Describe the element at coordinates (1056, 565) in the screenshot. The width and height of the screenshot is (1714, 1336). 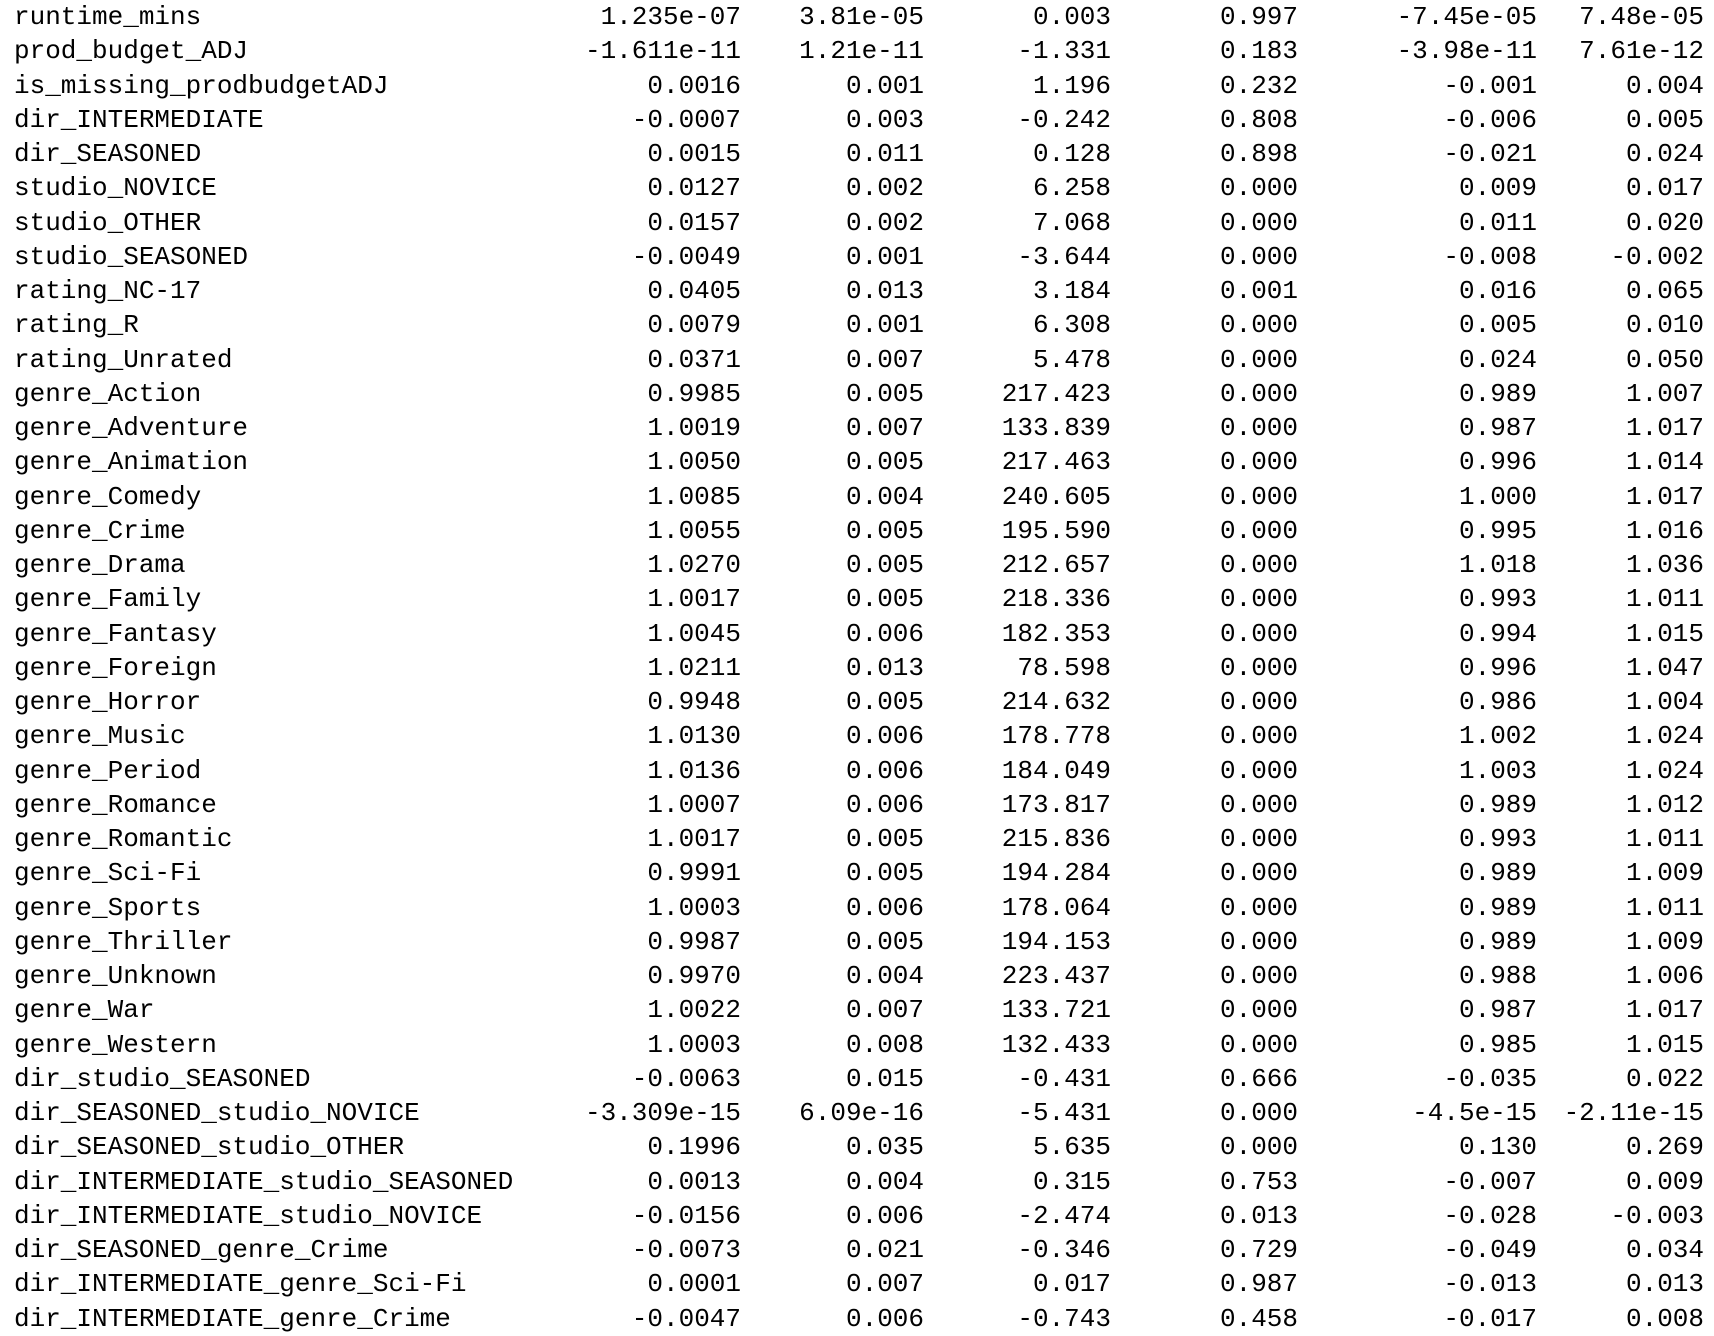
I see `z-value: 212.657` at that location.